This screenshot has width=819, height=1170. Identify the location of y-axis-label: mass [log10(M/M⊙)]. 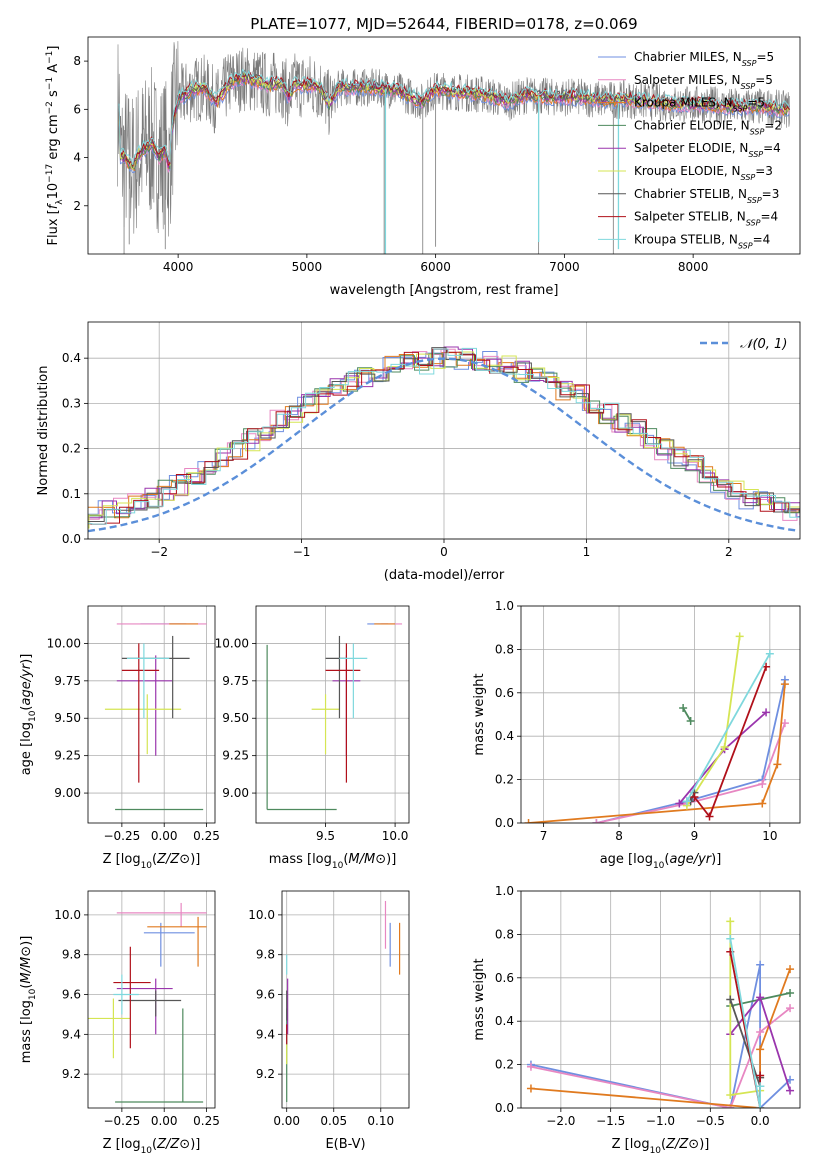
(28, 1000).